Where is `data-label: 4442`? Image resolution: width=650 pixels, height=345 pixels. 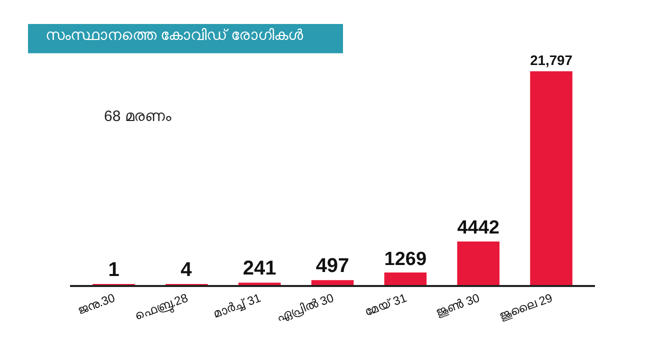 data-label: 4442 is located at coordinates (478, 228).